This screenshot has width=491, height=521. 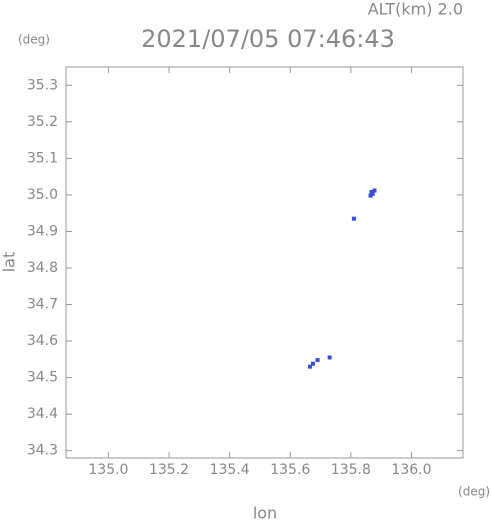 I want to click on y-tick-label: 34.9, so click(x=42, y=231).